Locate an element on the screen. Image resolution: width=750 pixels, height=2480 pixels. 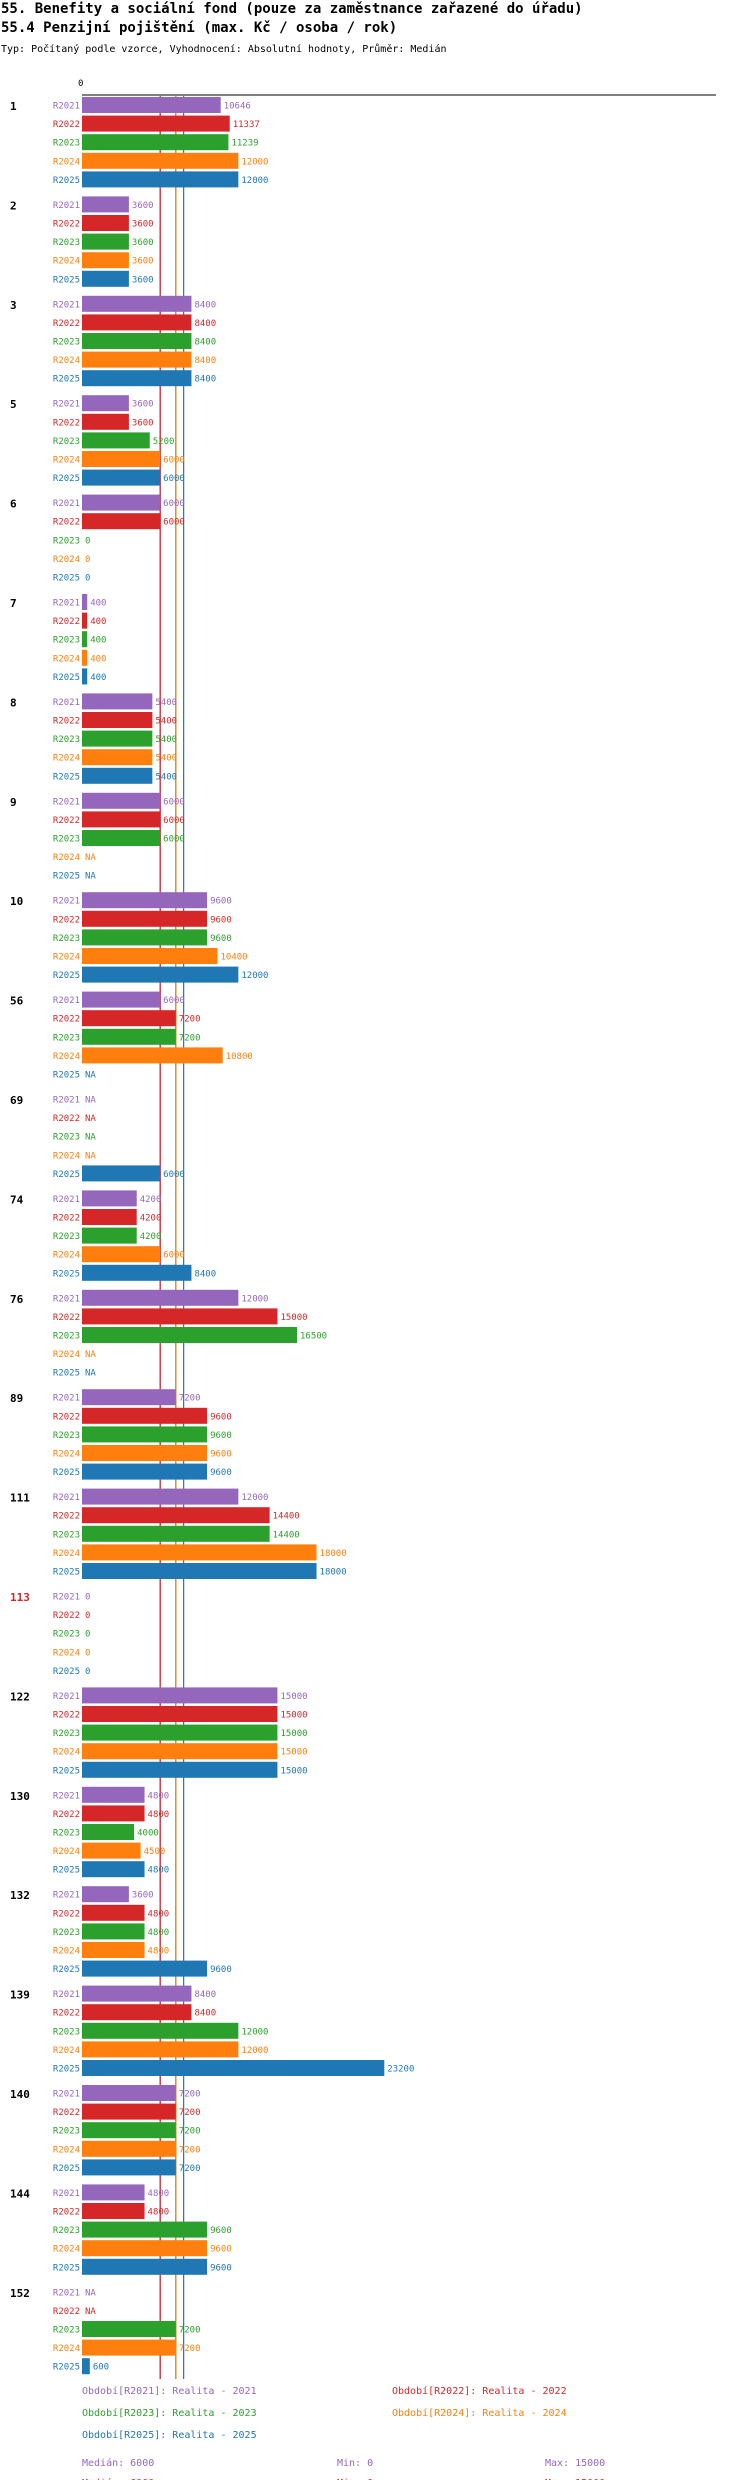
data-label: 3600 is located at coordinates (143, 405).